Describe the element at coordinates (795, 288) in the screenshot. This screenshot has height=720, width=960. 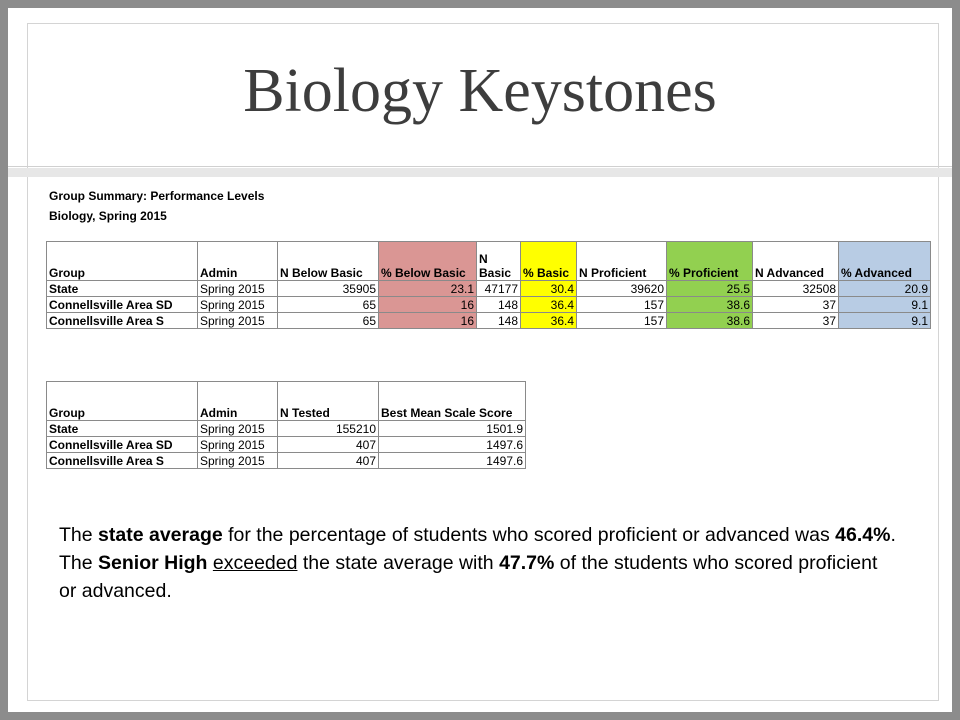
I see `cell-n-advanced: 32508` at that location.